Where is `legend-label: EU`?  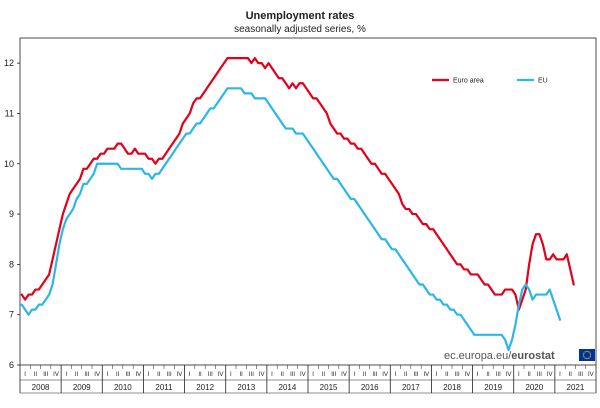
legend-label: EU is located at coordinates (543, 81).